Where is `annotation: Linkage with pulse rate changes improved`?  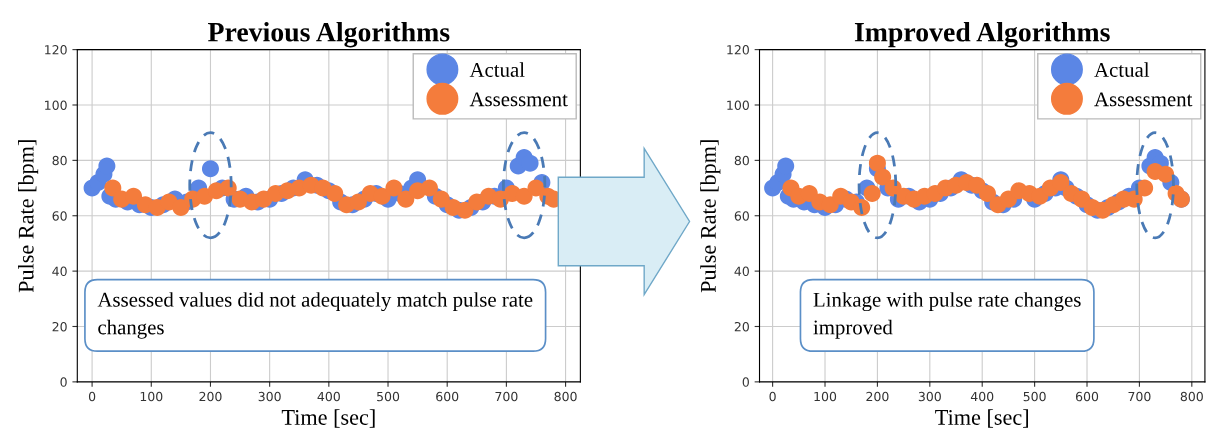
annotation: Linkage with pulse rate changes improved is located at coordinates (947, 315).